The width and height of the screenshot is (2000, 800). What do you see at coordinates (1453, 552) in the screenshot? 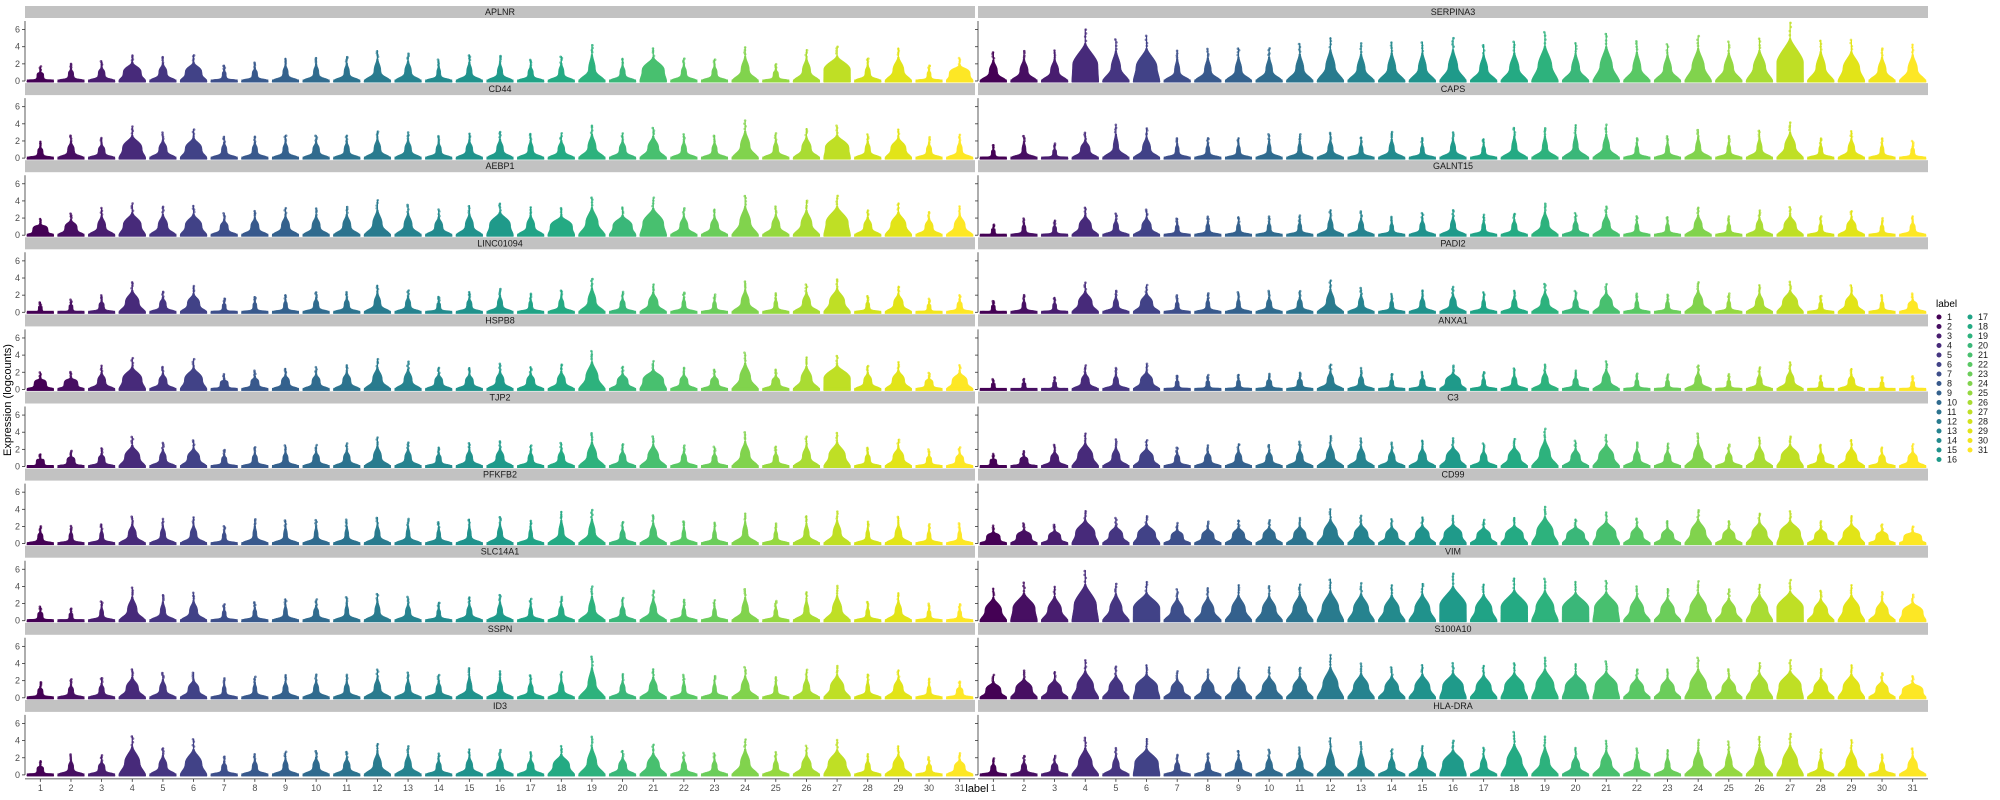
I see `strip-label: VIM` at bounding box center [1453, 552].